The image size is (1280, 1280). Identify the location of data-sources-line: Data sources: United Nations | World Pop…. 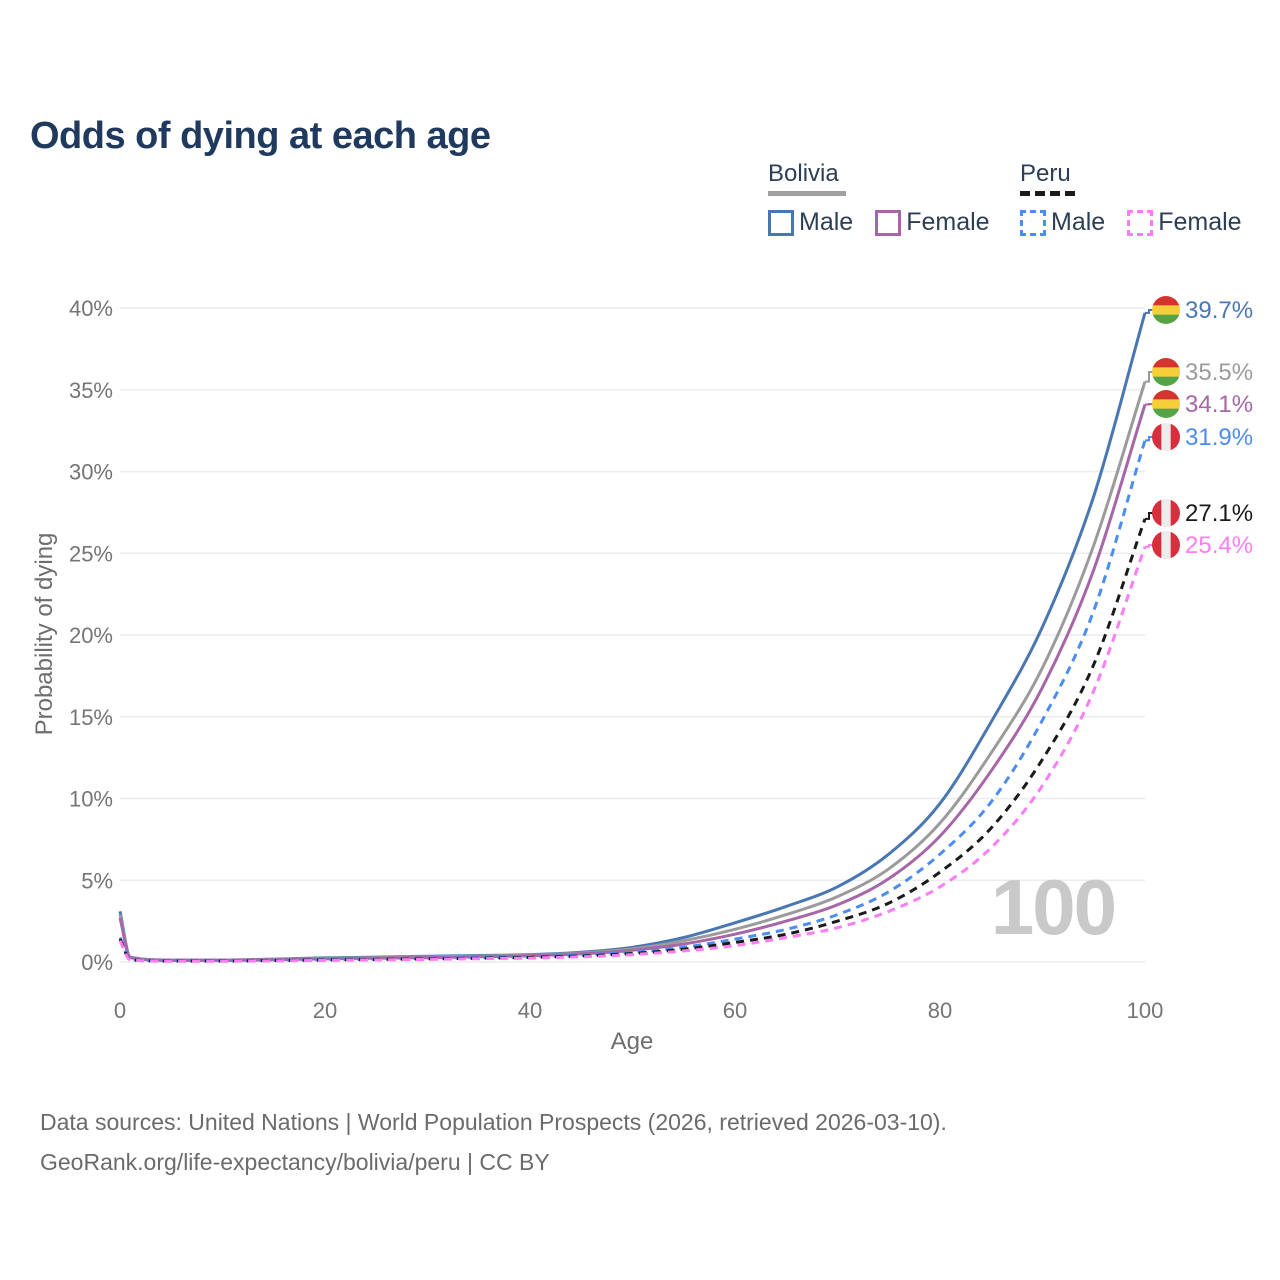
(493, 1122).